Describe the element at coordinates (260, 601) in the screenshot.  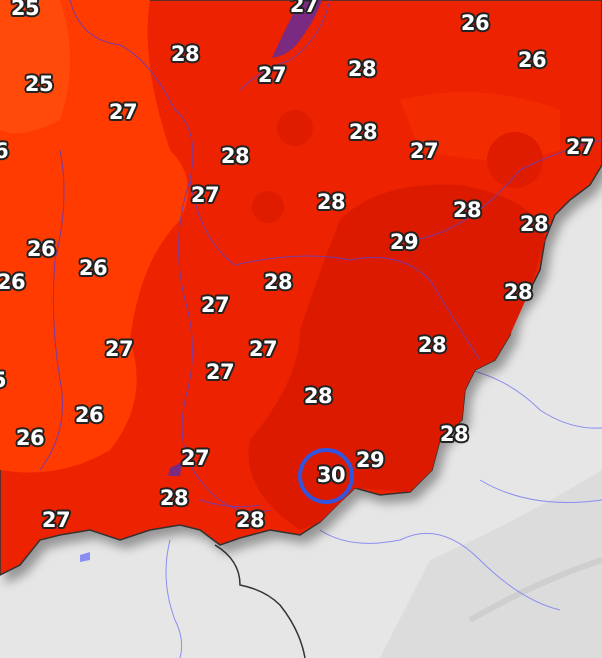
I see `country-border-outside` at that location.